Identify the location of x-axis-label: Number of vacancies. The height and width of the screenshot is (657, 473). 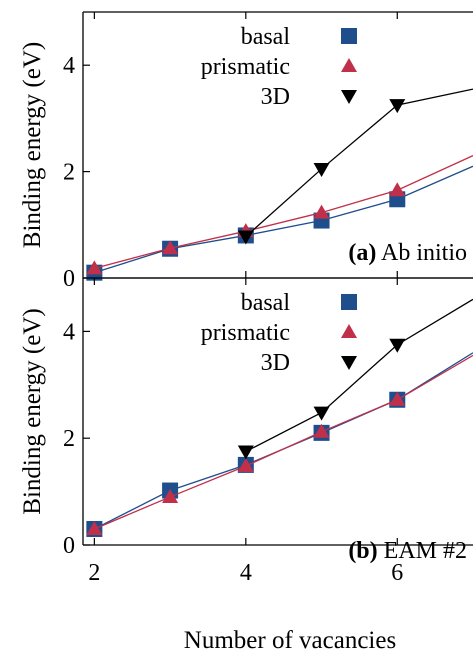
(290, 640).